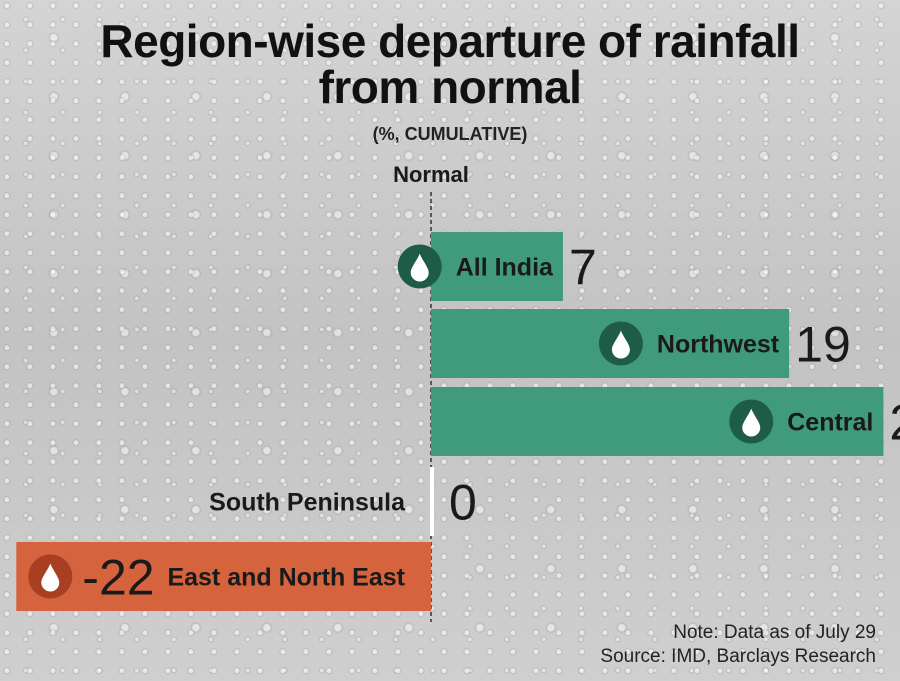 The height and width of the screenshot is (681, 900). I want to click on category-label-central: Central, so click(830, 423).